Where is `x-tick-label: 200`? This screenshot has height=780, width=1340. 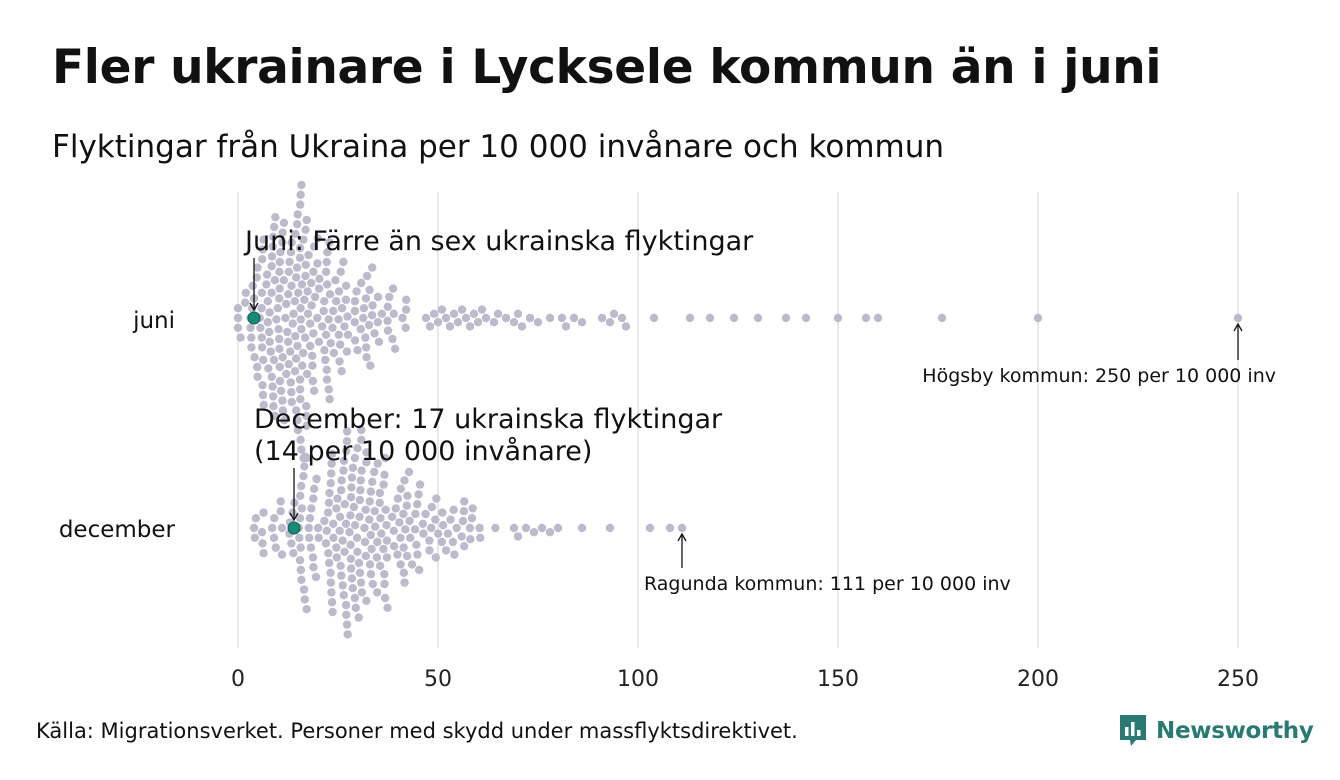 x-tick-label: 200 is located at coordinates (1038, 679).